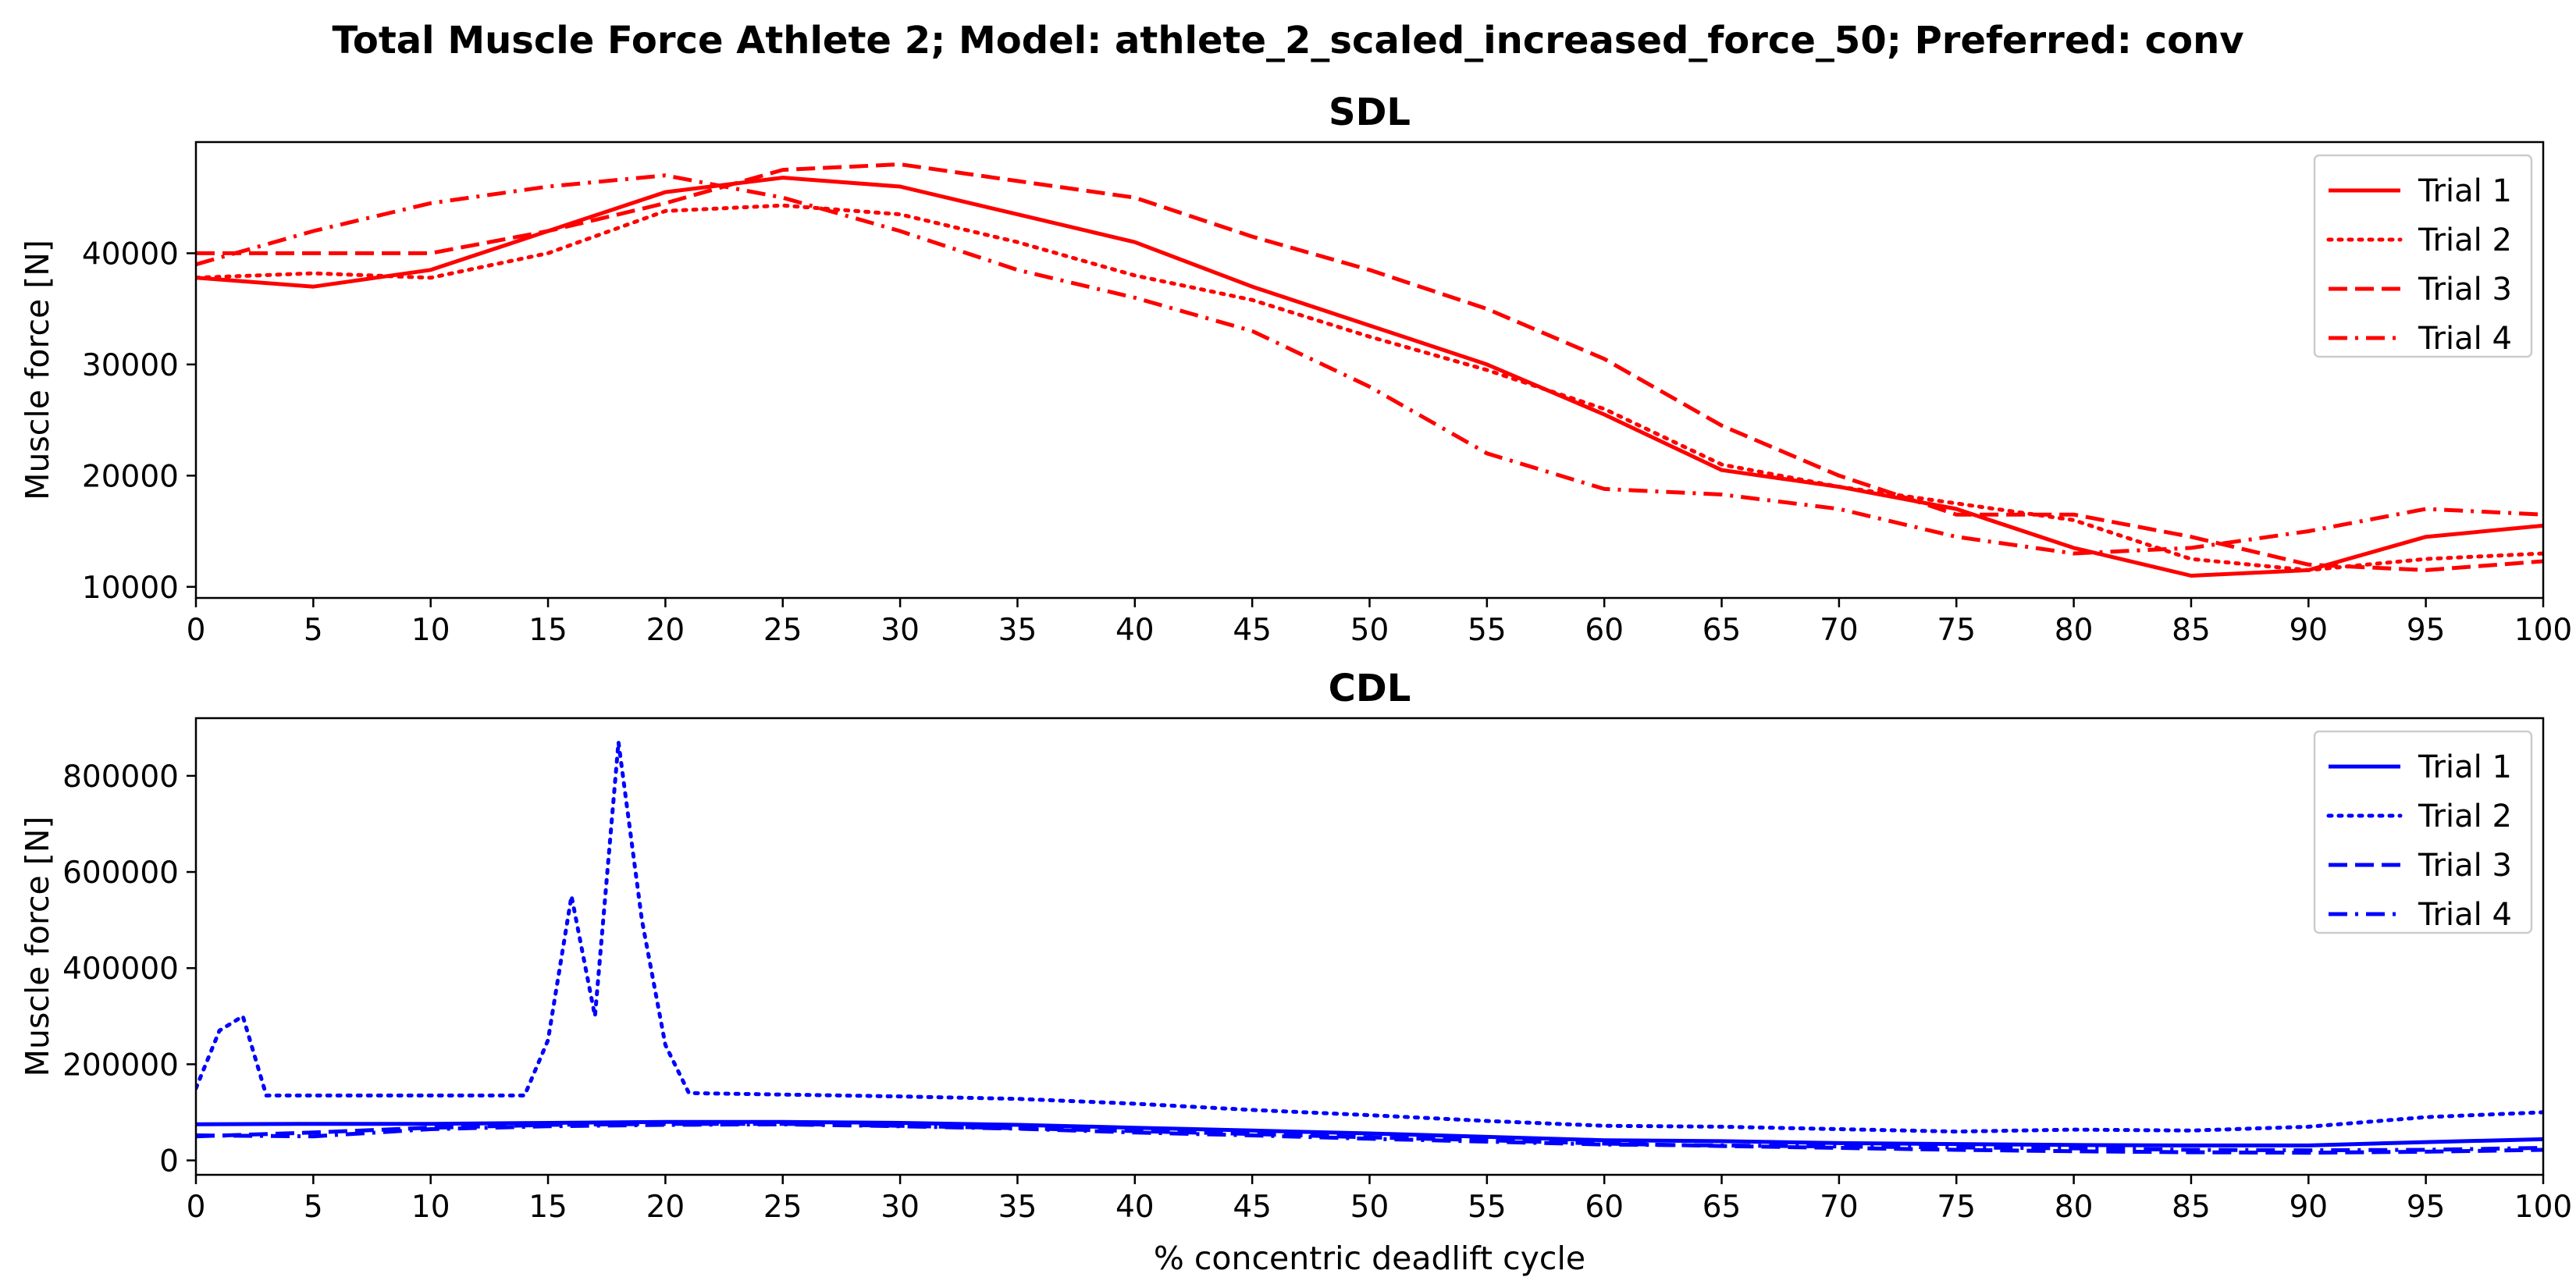  I want to click on sdl-x-tick-label: 55, so click(1487, 630).